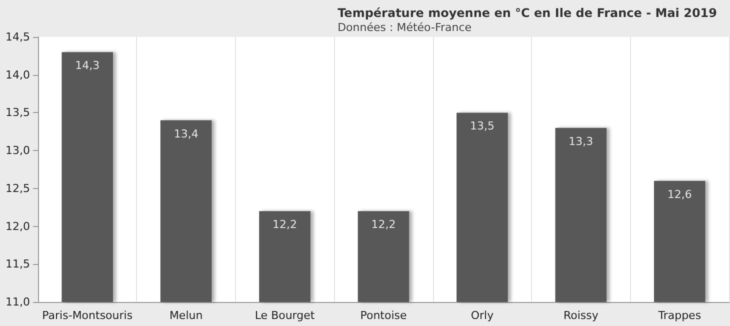 This screenshot has height=326, width=730. Describe the element at coordinates (18, 37) in the screenshot. I see `y-tick-label: 14,5` at that location.